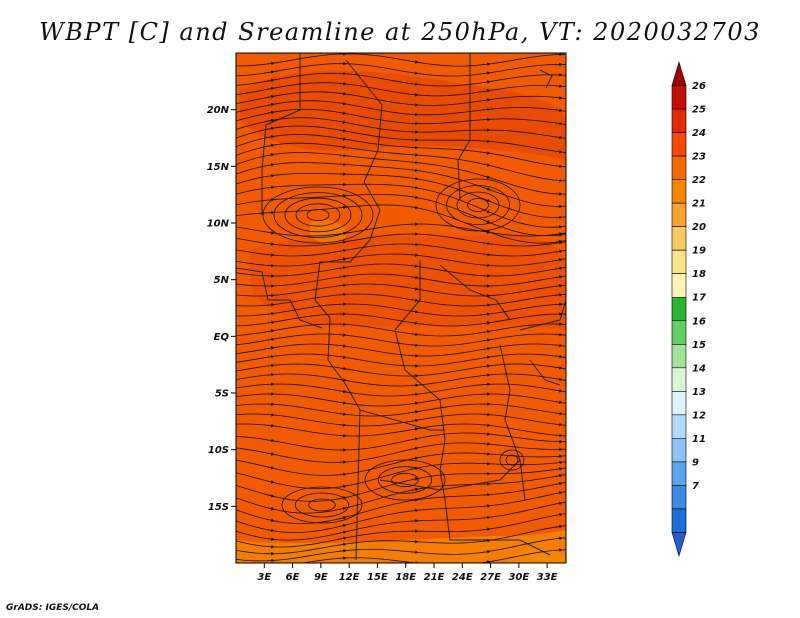 Image resolution: width=800 pixels, height=618 pixels. Describe the element at coordinates (699, 392) in the screenshot. I see `colorbar-label: 13` at that location.